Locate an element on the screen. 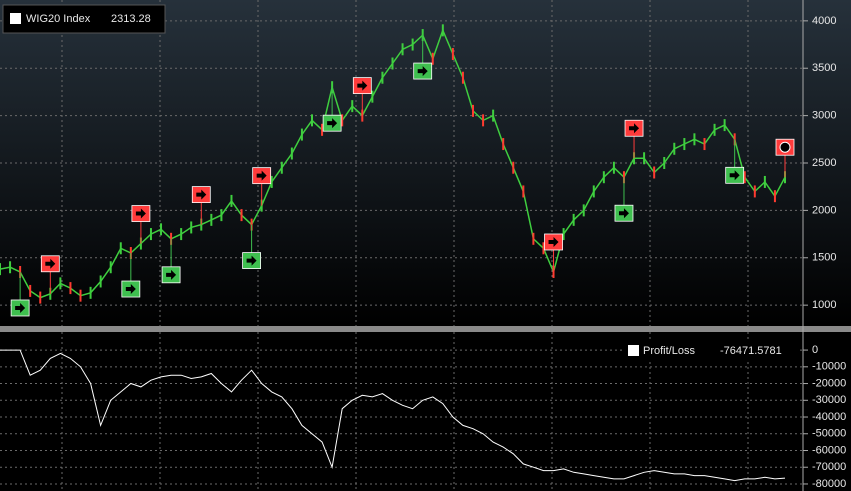  y-tick-label: 3500 is located at coordinates (824, 68).